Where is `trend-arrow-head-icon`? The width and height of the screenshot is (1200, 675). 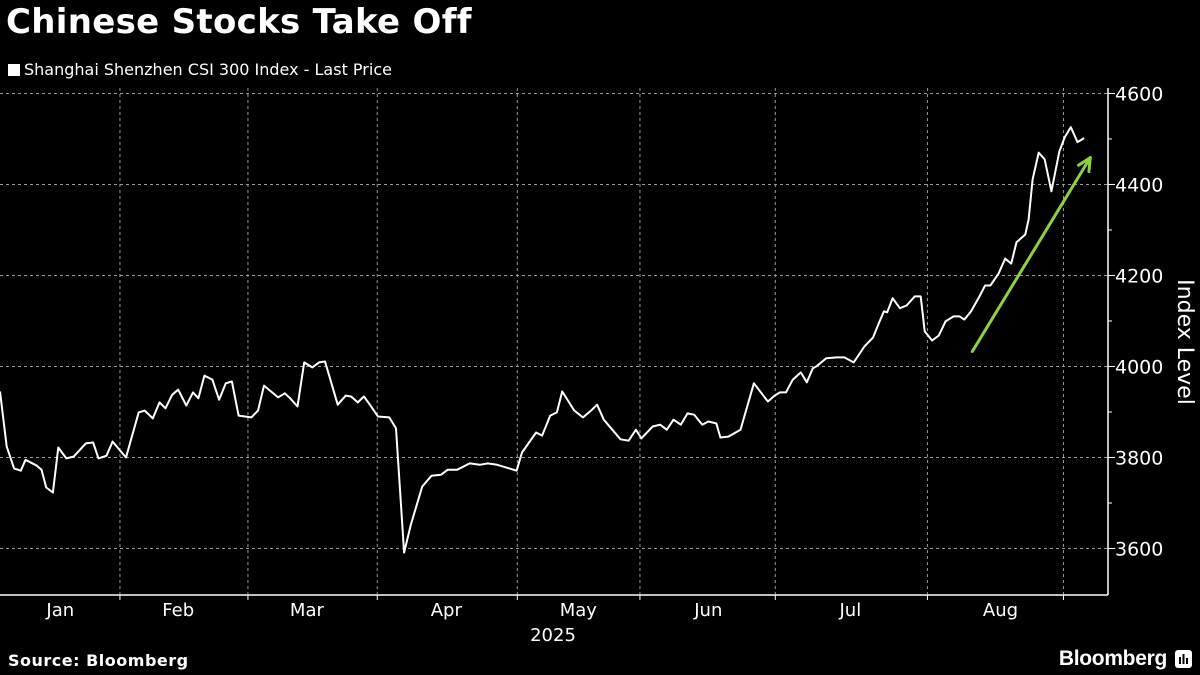 trend-arrow-head-icon is located at coordinates (1084, 165).